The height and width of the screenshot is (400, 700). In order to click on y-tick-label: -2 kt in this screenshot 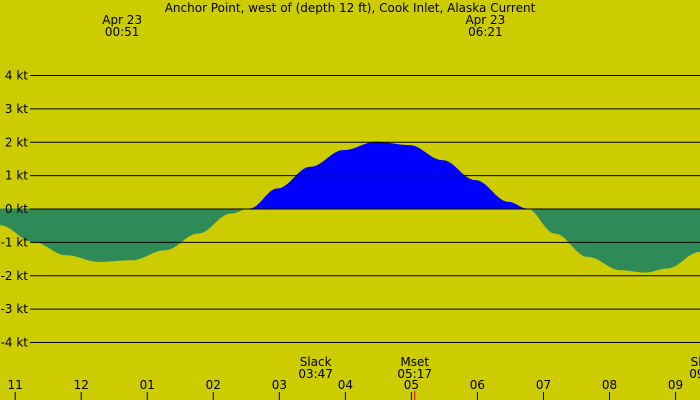, I will do `click(15, 276)`.